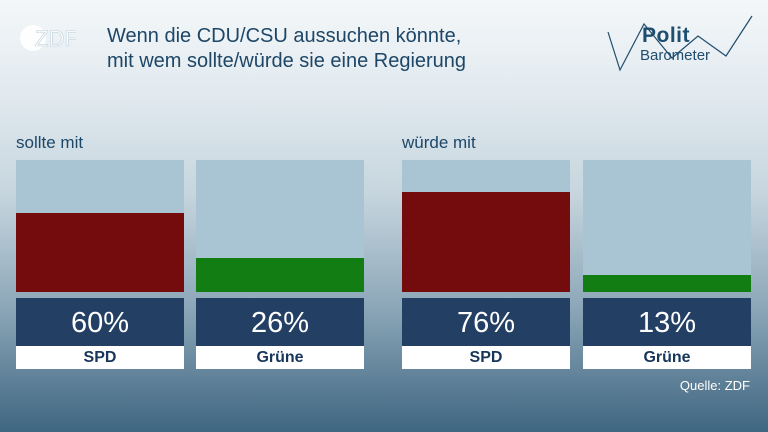  What do you see at coordinates (439, 142) in the screenshot?
I see `group-label-wuerde: würde mit` at bounding box center [439, 142].